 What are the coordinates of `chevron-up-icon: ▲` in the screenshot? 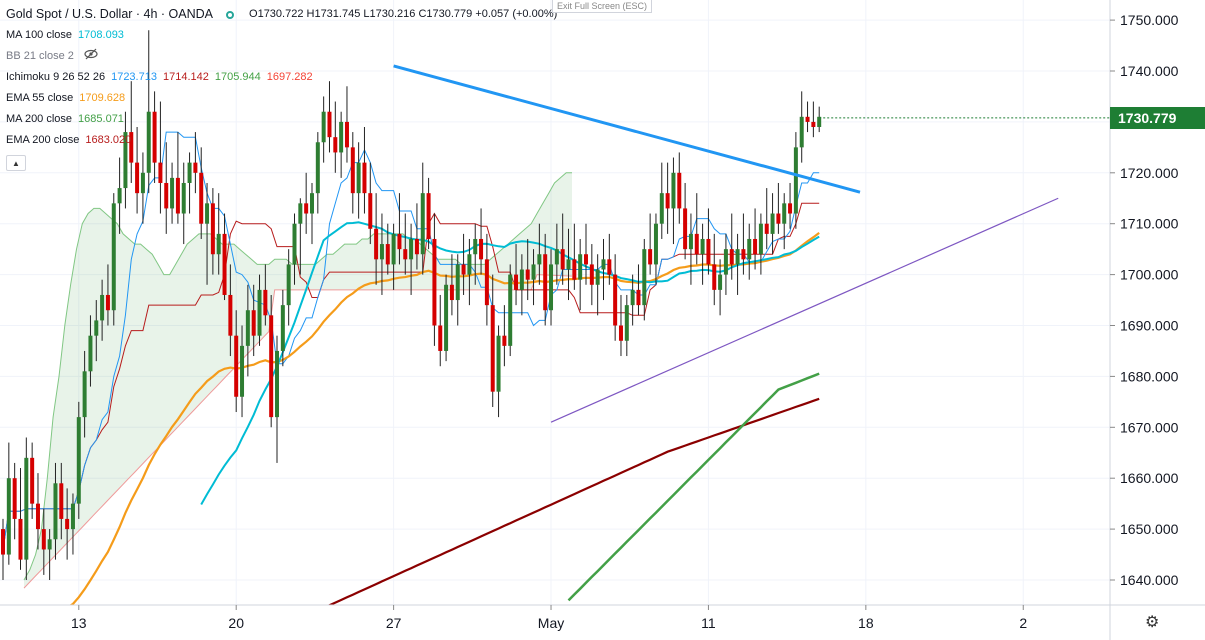 It's located at (16, 163).